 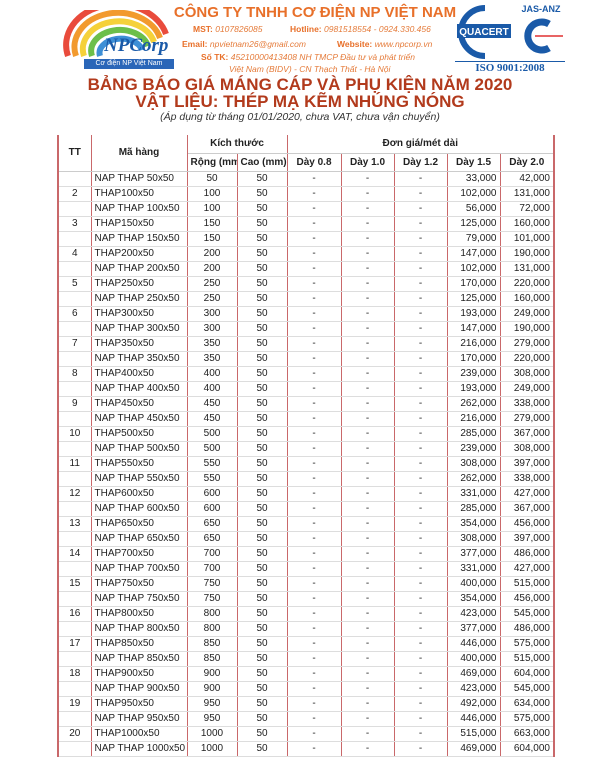 I want to click on table-row: NAP THAP 950x50 950 50- - -446,000 575,000, so click(x=306, y=719).